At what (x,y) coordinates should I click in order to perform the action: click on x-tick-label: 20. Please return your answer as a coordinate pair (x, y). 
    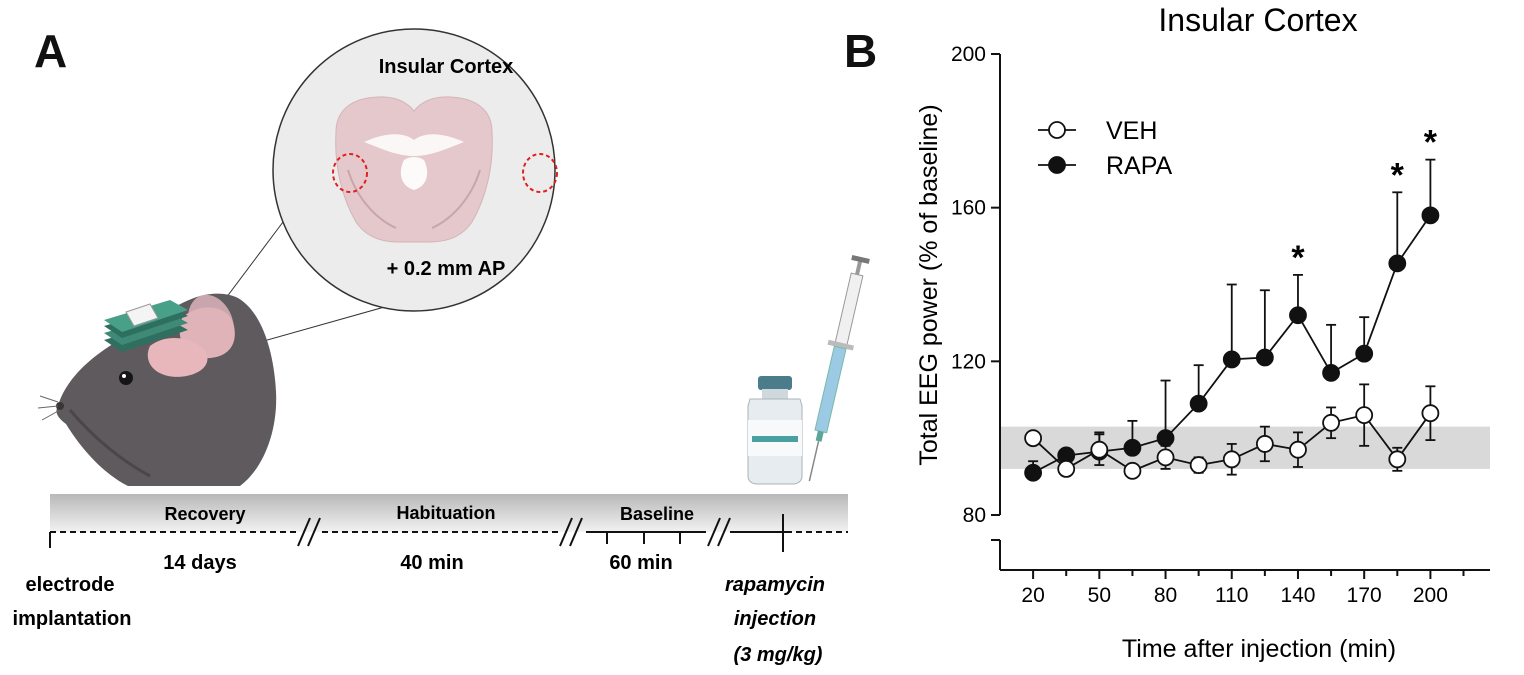
    Looking at the image, I should click on (1032, 595).